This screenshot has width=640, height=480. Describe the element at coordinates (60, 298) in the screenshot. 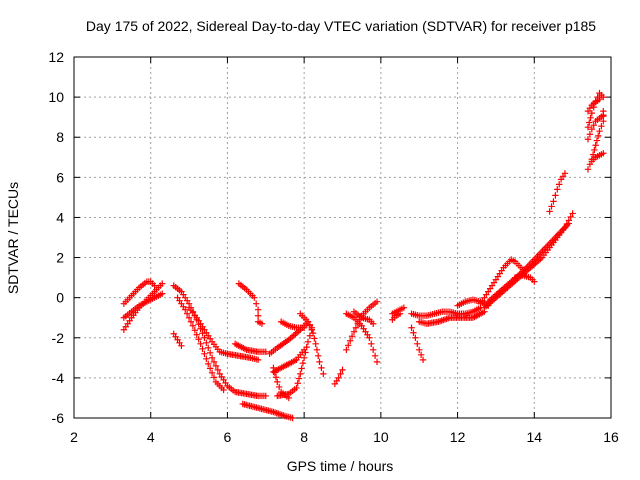

I see `y-tick-label: 0` at that location.